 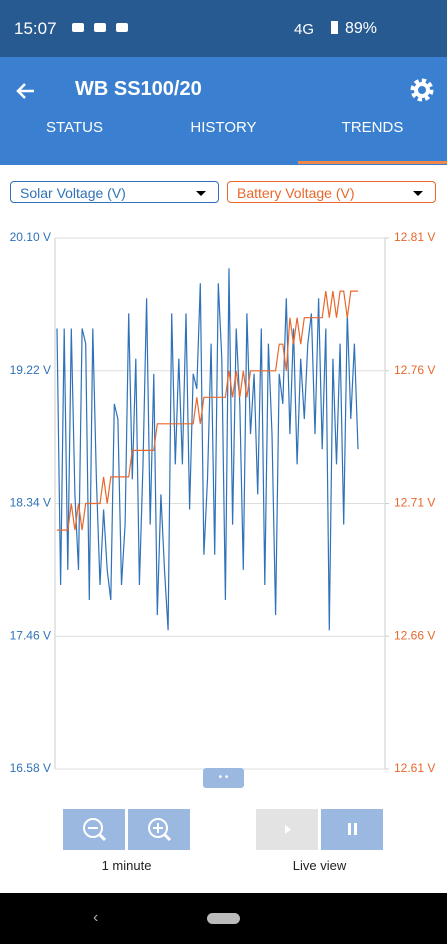 What do you see at coordinates (287, 829) in the screenshot?
I see `play-button` at bounding box center [287, 829].